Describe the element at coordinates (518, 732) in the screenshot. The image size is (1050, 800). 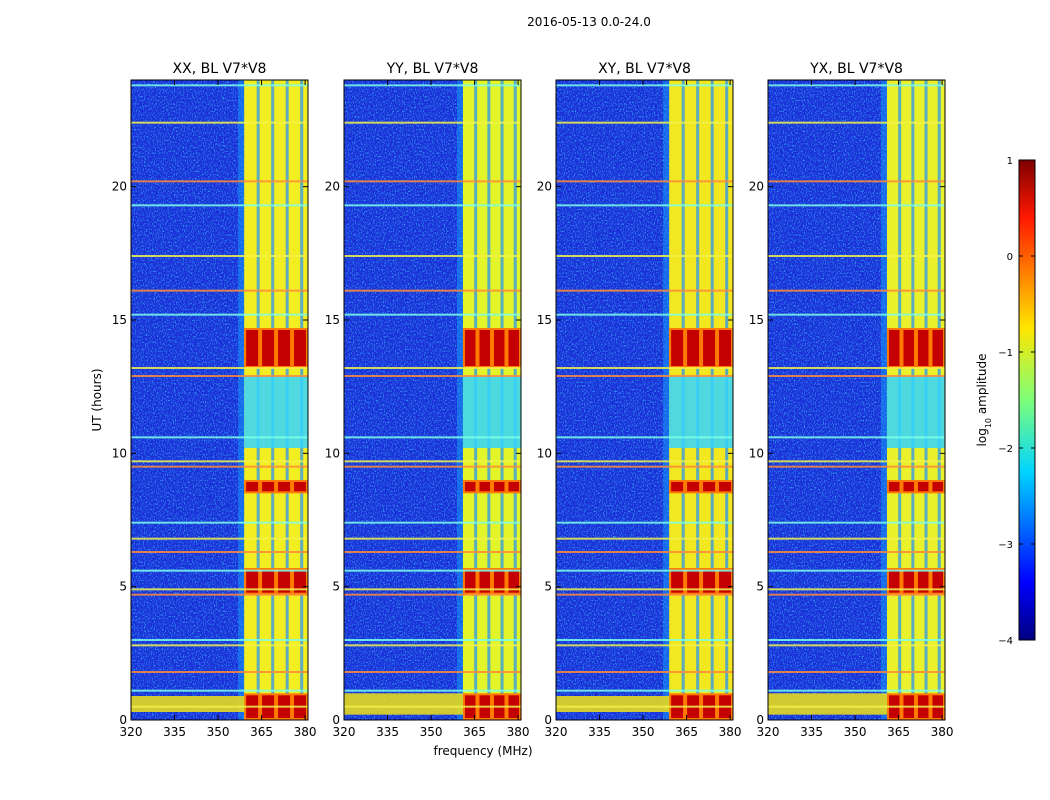
I see `x-tick-label: 380` at that location.